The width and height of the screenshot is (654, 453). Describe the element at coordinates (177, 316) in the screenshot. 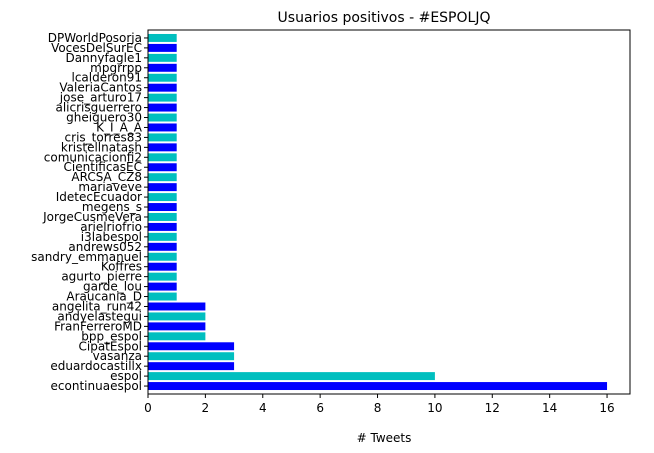

I see `bar-andyelastegui` at that location.